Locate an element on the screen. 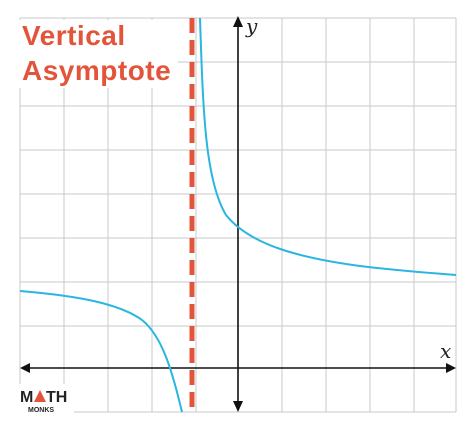 This screenshot has width=474, height=431. title-line: Vertical is located at coordinates (74, 35).